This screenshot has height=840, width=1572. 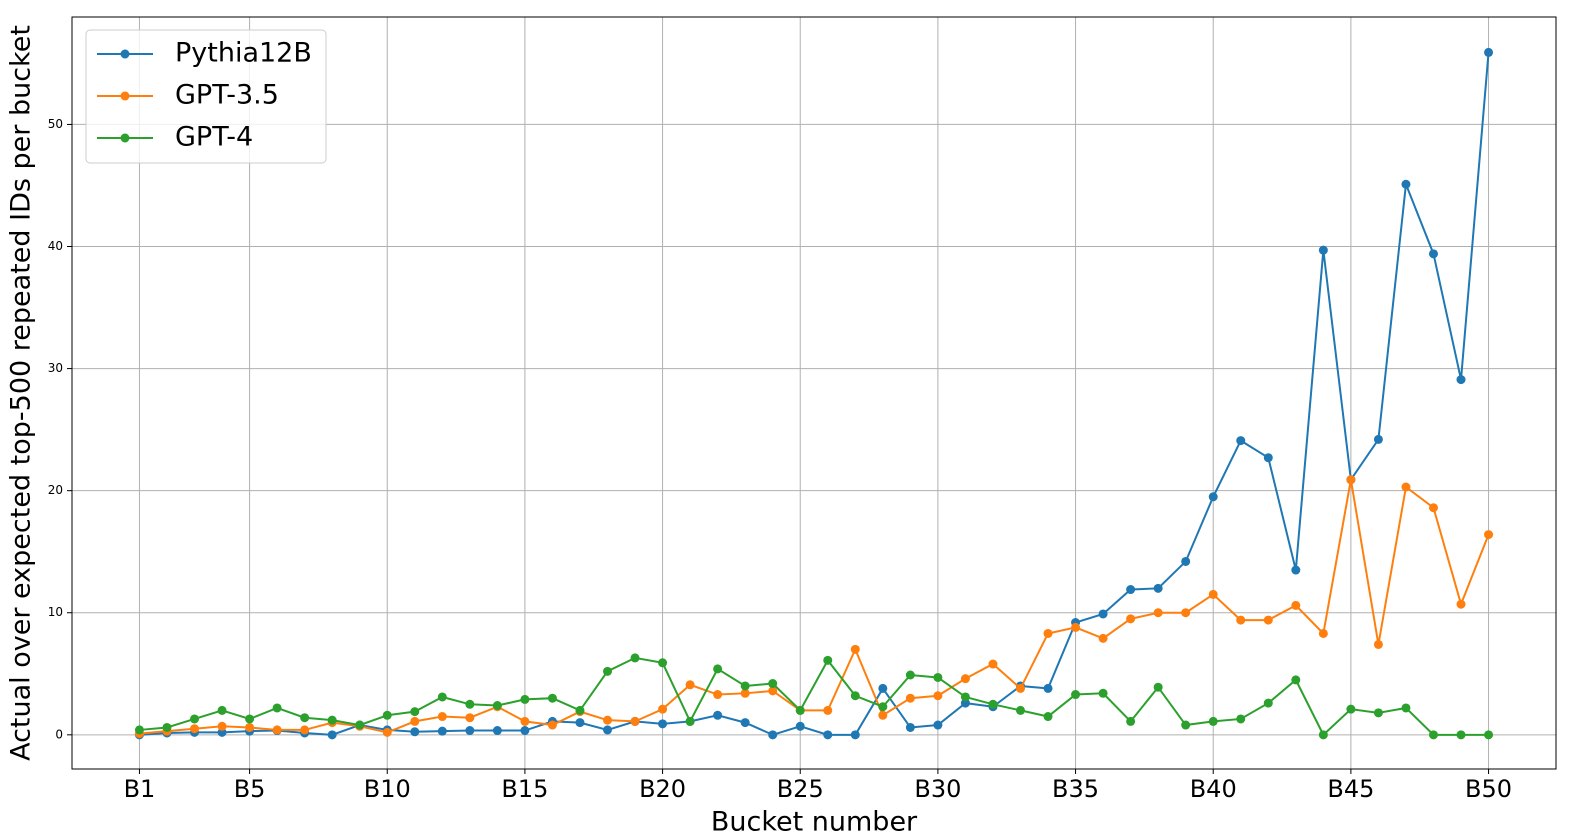 What do you see at coordinates (214, 137) in the screenshot?
I see `legend-label: GPT-4` at bounding box center [214, 137].